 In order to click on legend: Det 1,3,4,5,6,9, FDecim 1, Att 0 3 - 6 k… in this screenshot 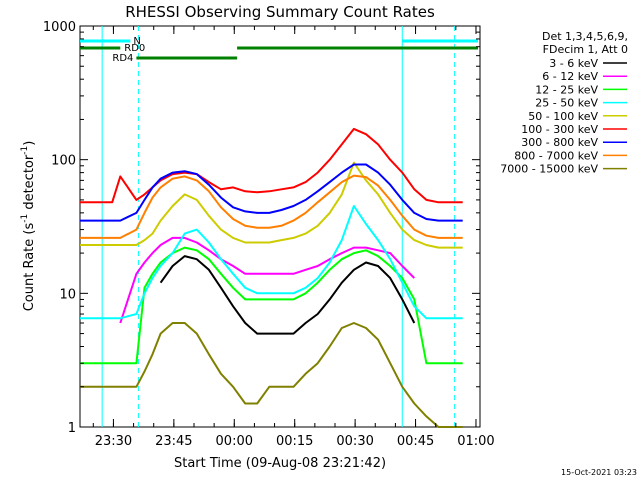, I will do `click(564, 103)`.